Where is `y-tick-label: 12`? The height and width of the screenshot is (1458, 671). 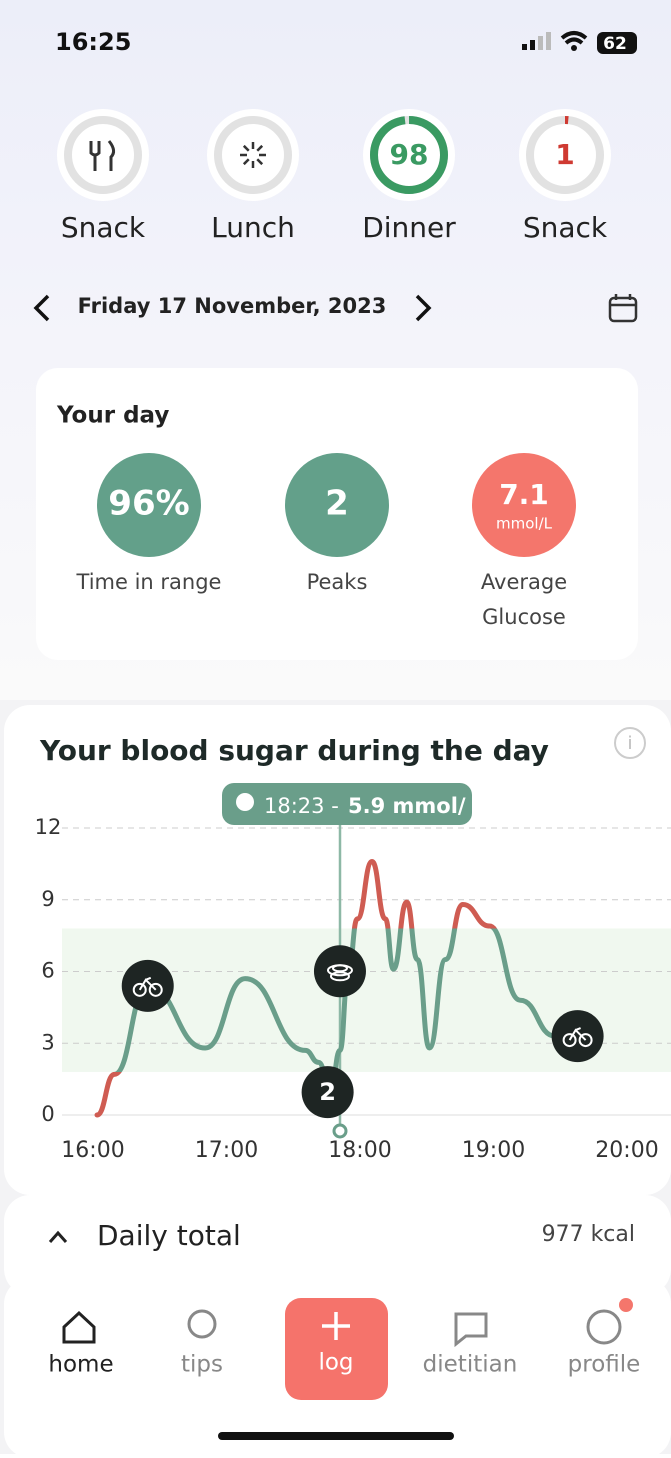
y-tick-label: 12 is located at coordinates (48, 827).